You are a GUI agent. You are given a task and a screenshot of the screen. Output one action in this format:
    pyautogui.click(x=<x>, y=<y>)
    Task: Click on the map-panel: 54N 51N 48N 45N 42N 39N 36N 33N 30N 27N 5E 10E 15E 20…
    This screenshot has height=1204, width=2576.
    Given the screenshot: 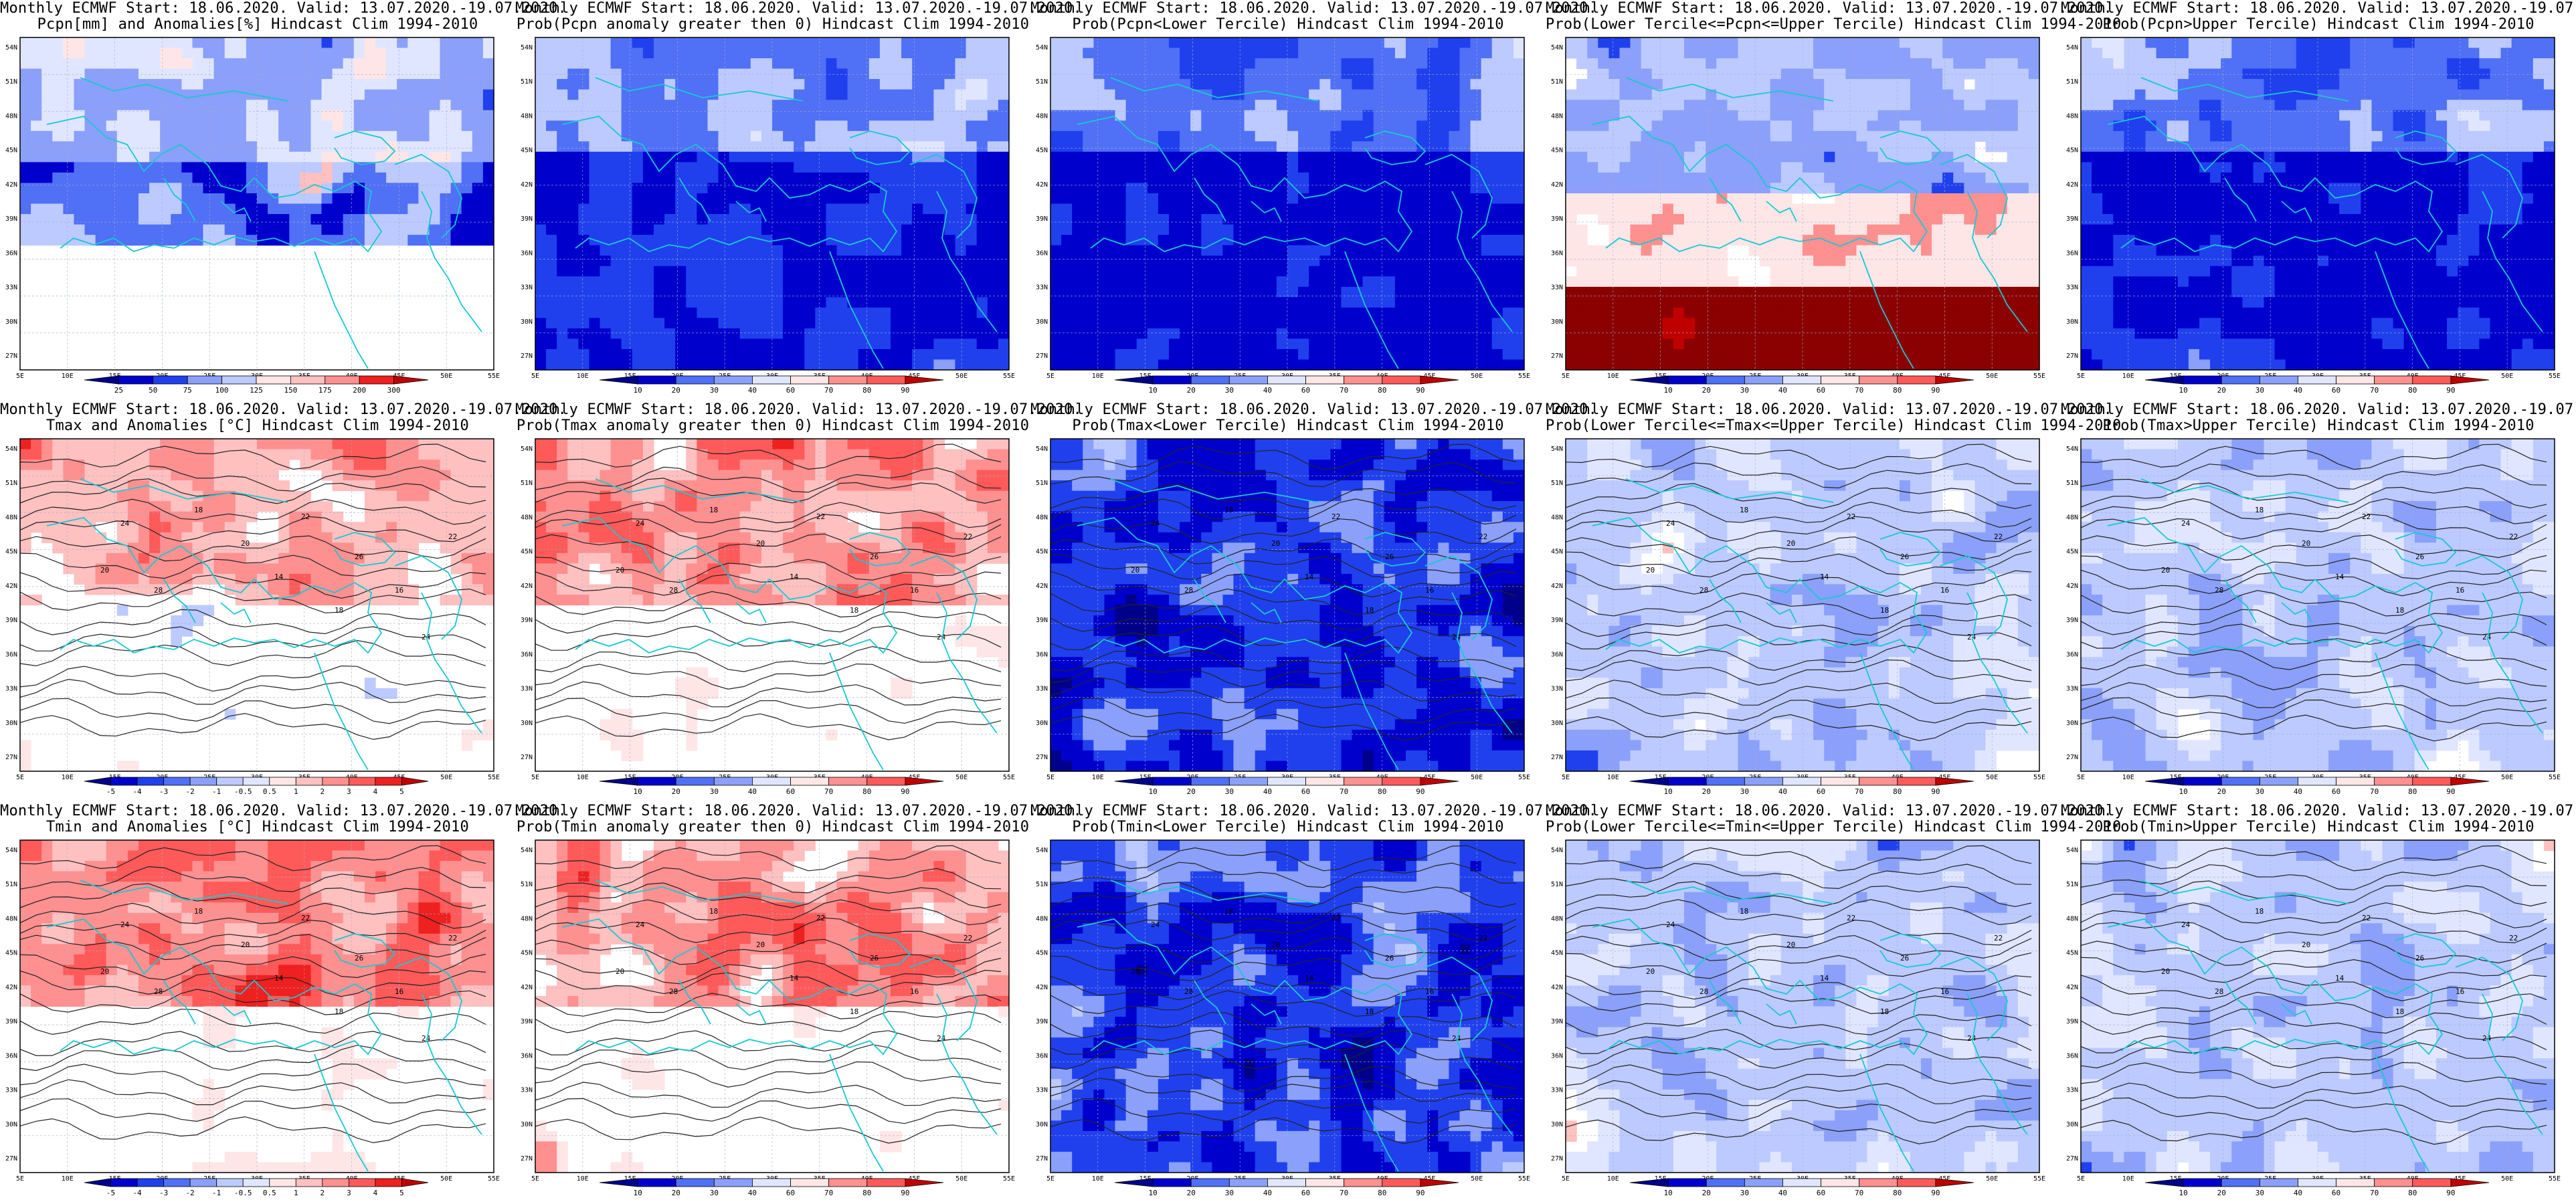 What is the action you would take?
    pyautogui.click(x=1314, y=200)
    